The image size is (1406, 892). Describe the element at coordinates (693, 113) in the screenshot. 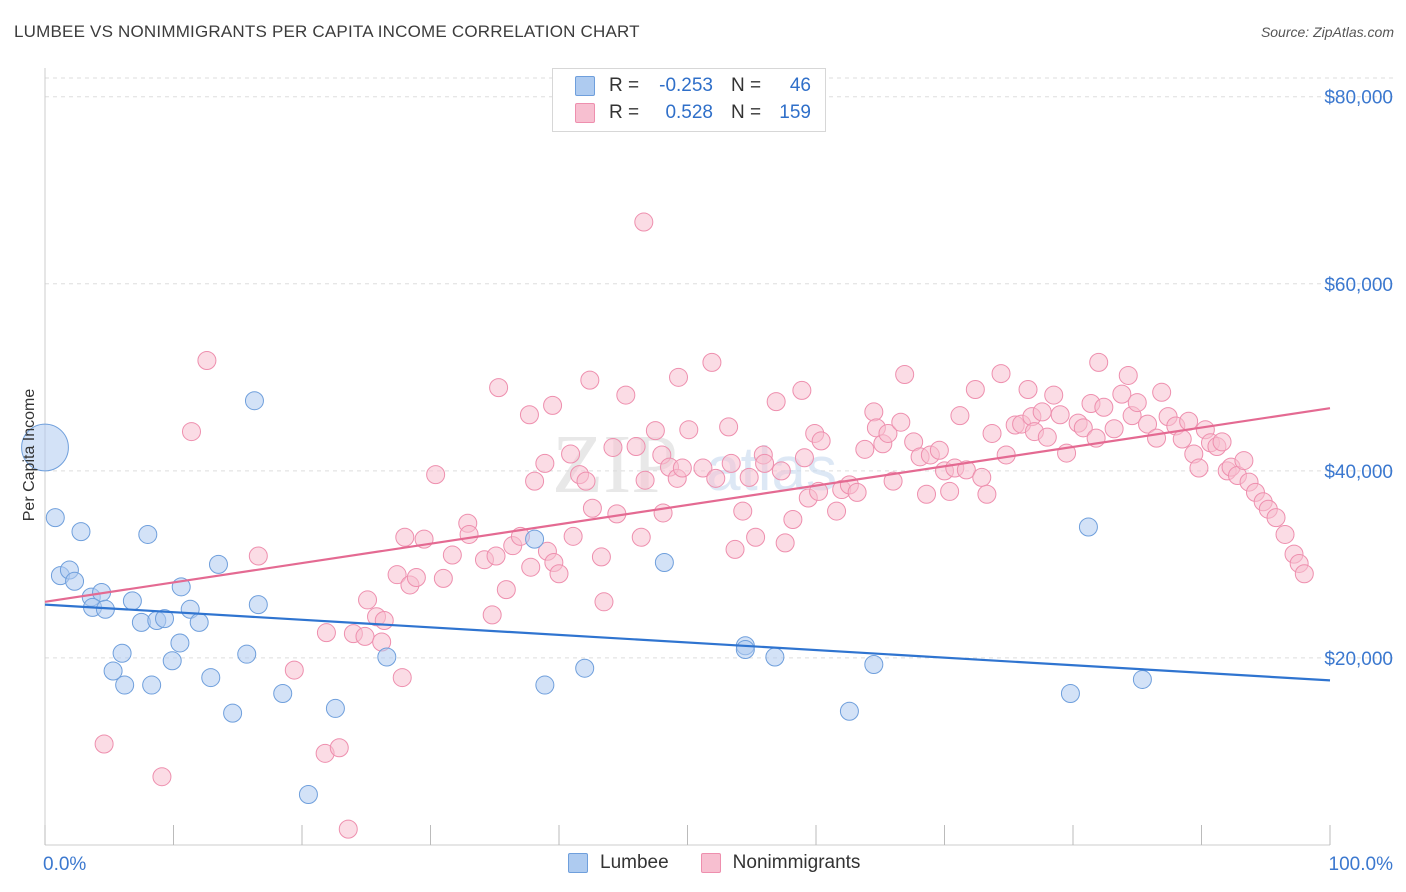

I see `legend-row-nonimmigrants: R = 0.528 N = 159` at that location.